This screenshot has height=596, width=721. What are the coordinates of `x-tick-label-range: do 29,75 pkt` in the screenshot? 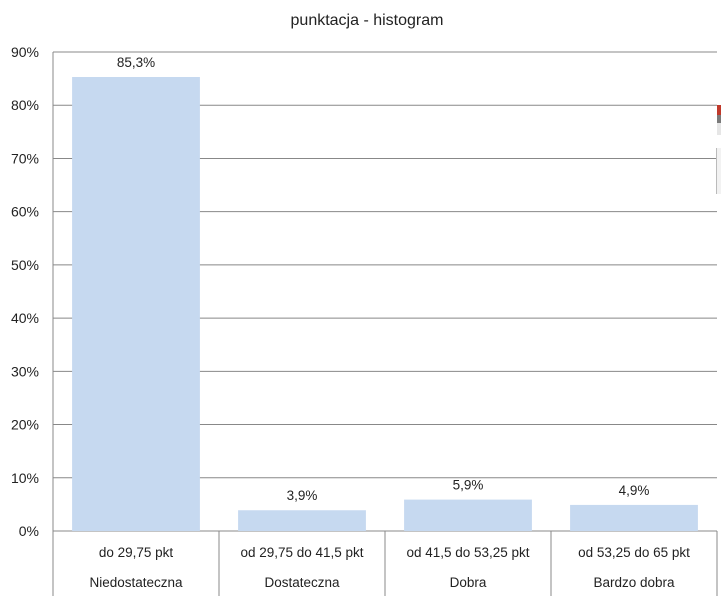 It's located at (136, 552).